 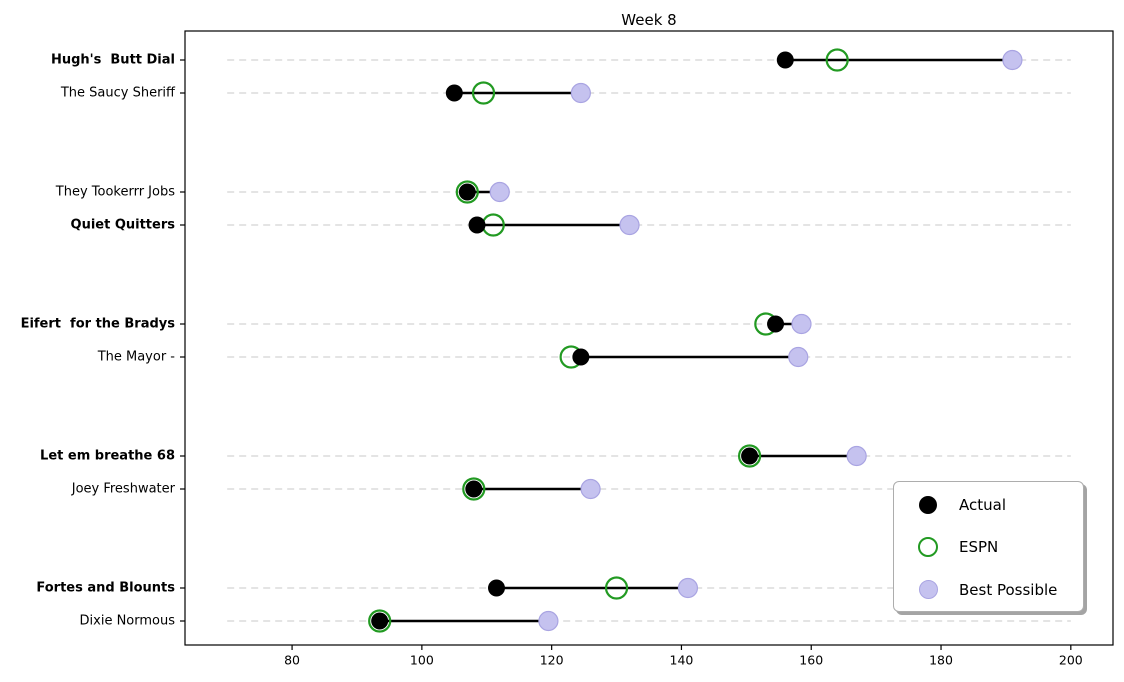 What do you see at coordinates (107, 456) in the screenshot?
I see `team-label: Let em breathe 68` at bounding box center [107, 456].